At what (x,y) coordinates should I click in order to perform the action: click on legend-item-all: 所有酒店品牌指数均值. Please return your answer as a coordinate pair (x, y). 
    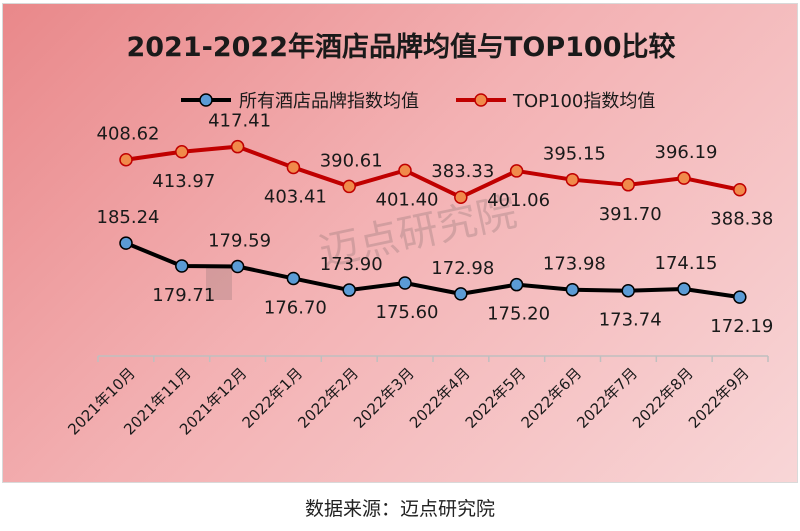
    Looking at the image, I should click on (300, 101).